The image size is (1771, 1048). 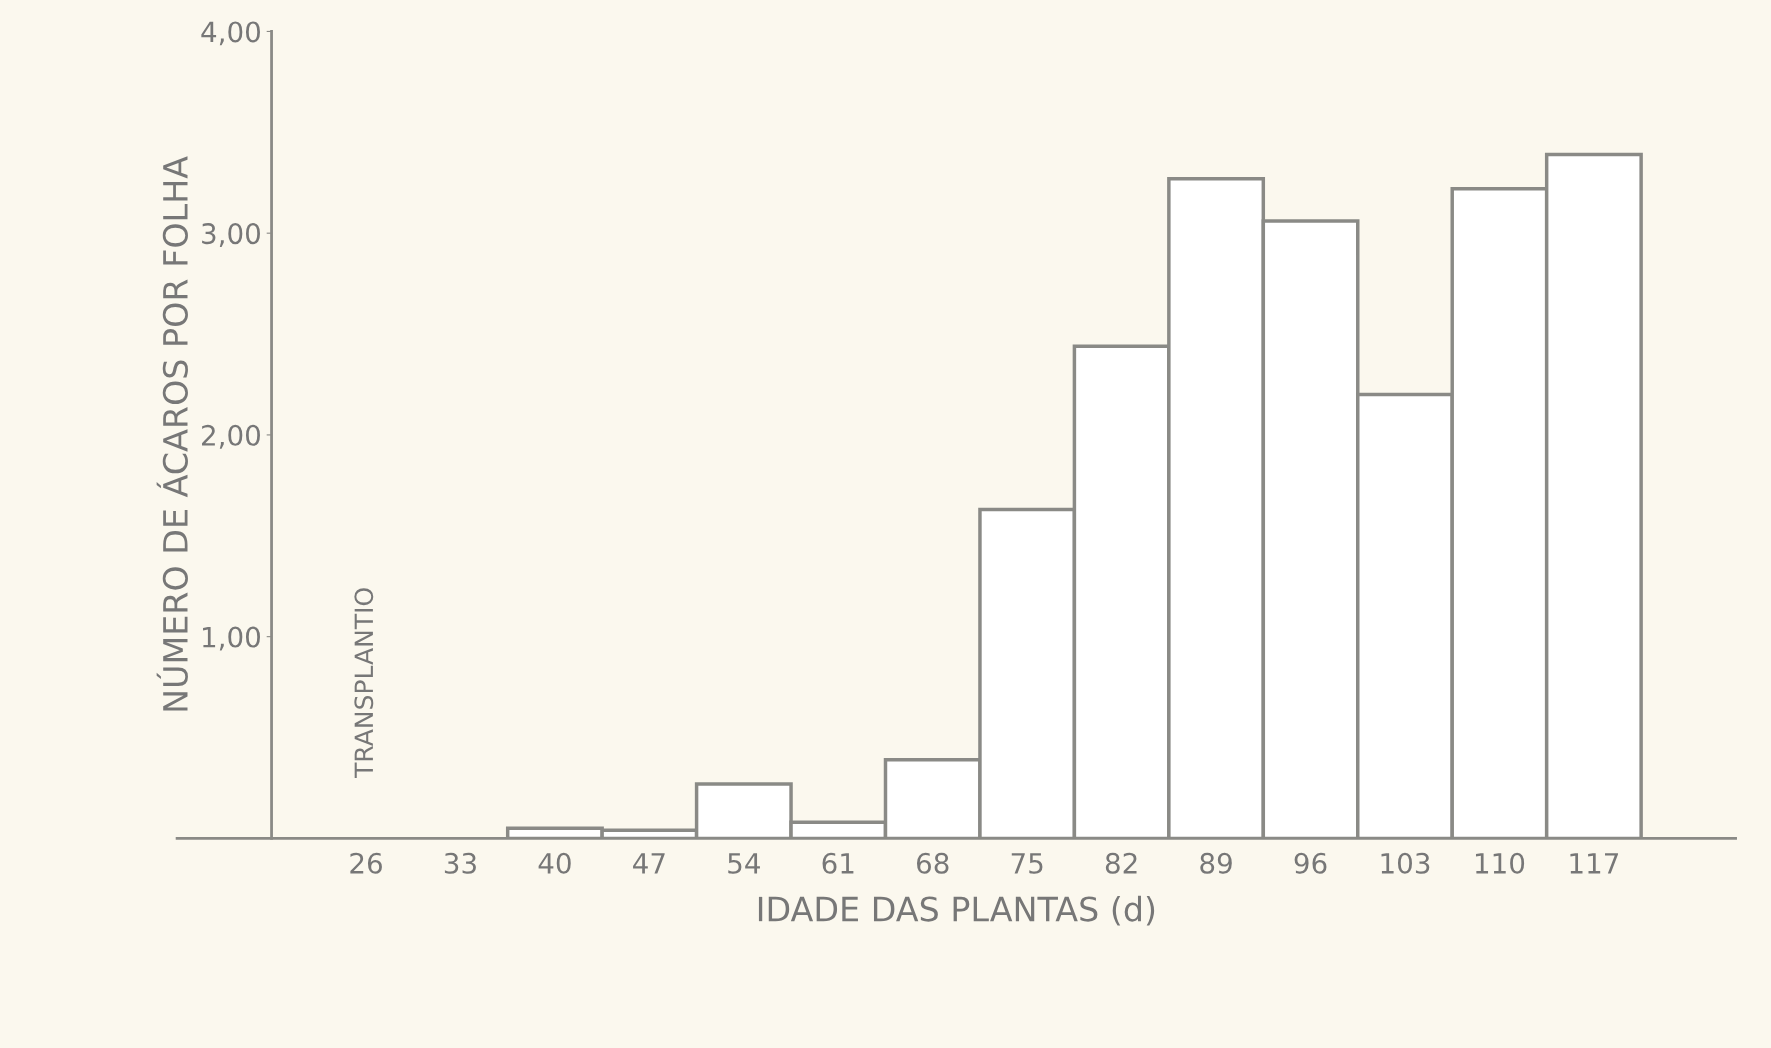 I want to click on y-tick-label: 2,00, so click(x=231, y=436).